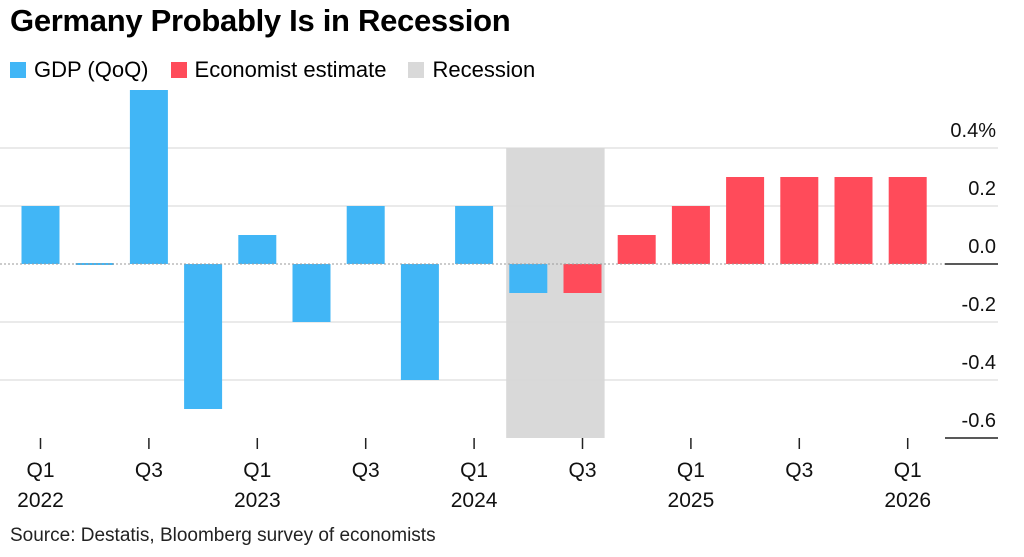 This screenshot has width=1024, height=557. Describe the element at coordinates (979, 421) in the screenshot. I see `y-tick-label: -0.6` at that location.